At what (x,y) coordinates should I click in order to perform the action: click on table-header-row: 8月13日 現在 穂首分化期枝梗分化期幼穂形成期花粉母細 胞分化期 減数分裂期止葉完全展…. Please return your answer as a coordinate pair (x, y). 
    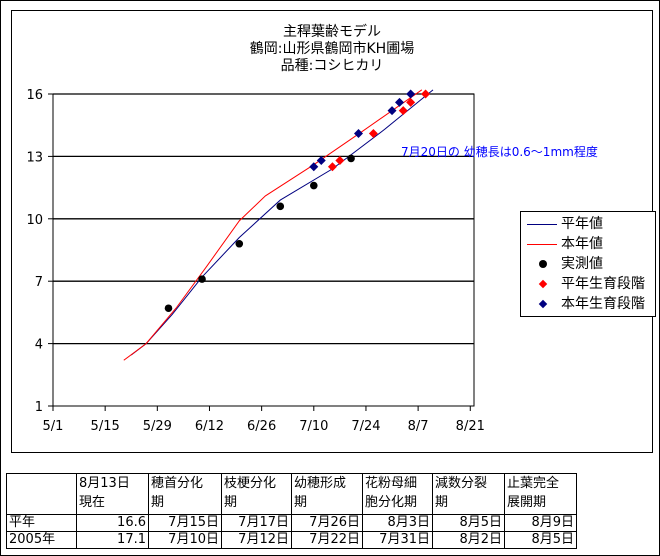
    Looking at the image, I should click on (291, 494).